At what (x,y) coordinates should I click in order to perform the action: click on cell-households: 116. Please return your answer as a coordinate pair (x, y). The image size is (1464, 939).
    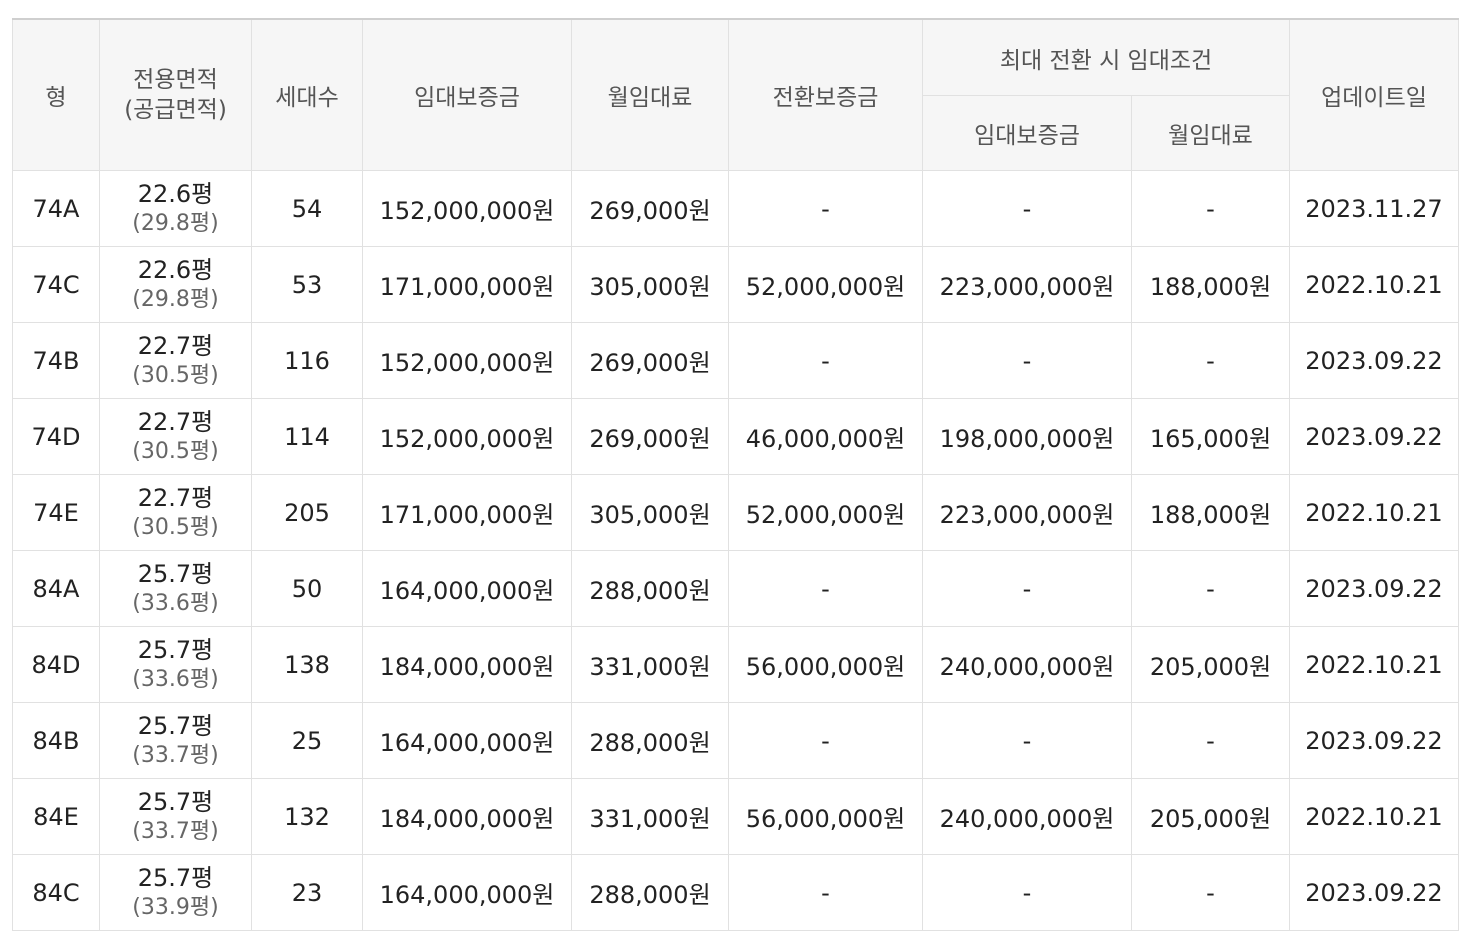
    Looking at the image, I should click on (307, 360).